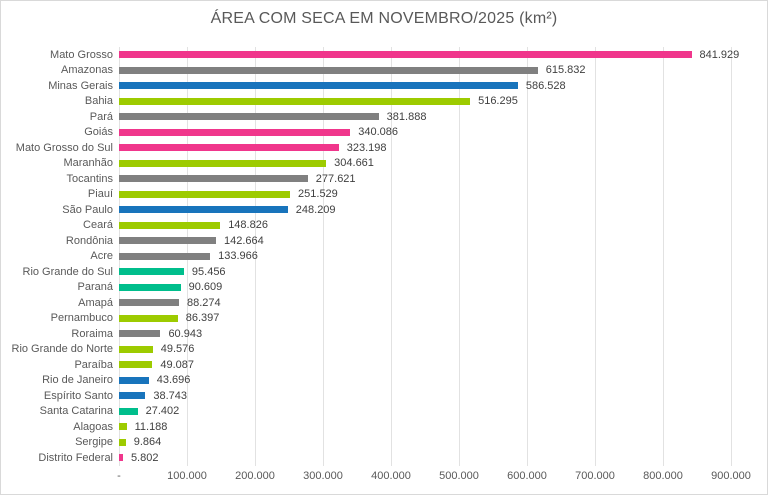 The width and height of the screenshot is (768, 495). Describe the element at coordinates (443, 133) in the screenshot. I see `bar-area: 340.086` at that location.